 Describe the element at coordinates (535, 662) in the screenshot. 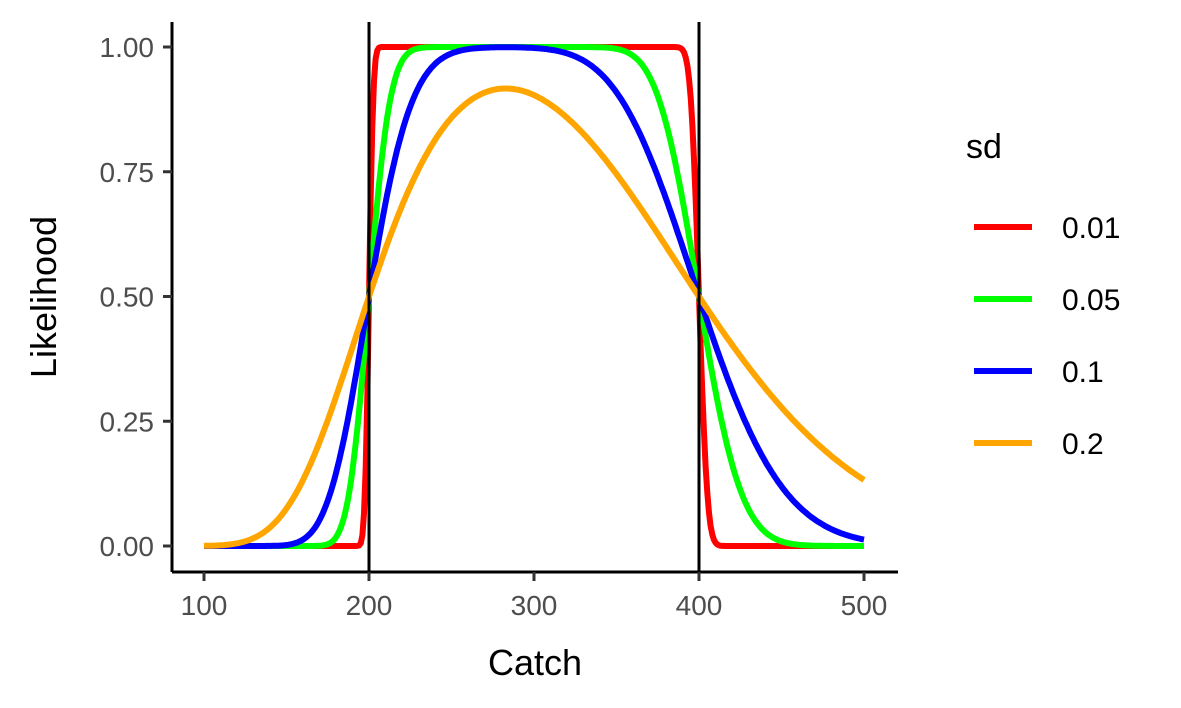

I see `x-axis-title: Catch` at that location.